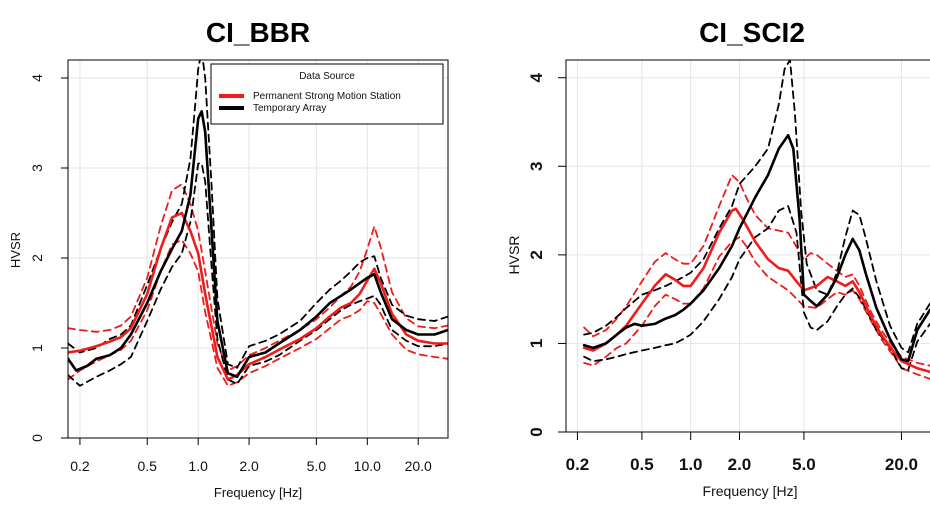  Describe the element at coordinates (289, 108) in the screenshot. I see `legend-entry-label: Temporary Array` at that location.